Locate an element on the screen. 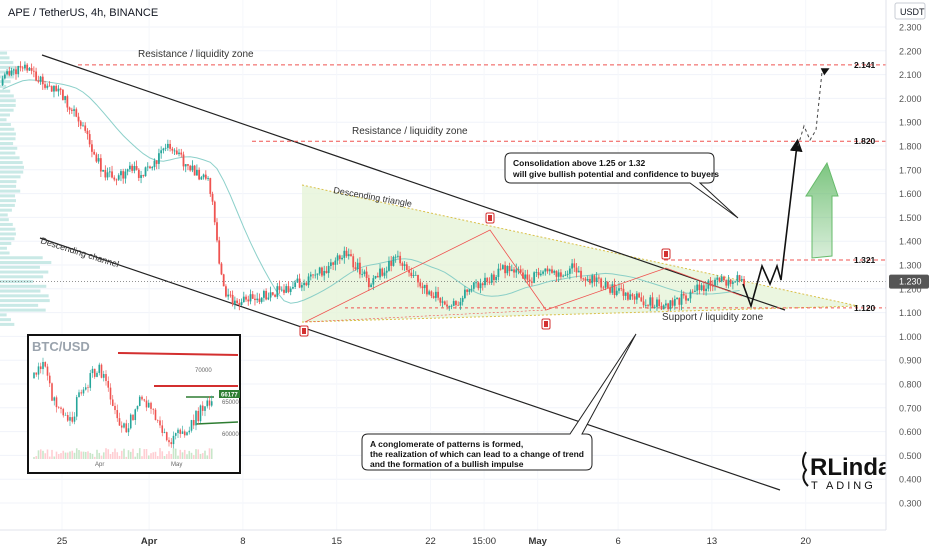  resistance-zone-label-mid: Resistance / liquidity zone is located at coordinates (410, 131).